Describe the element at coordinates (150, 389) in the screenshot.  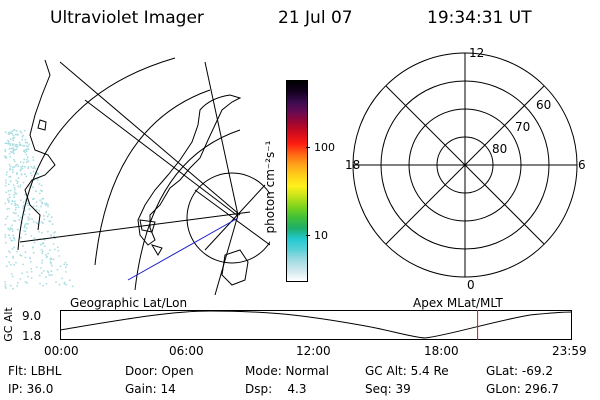
I see `gain-readout: Gain: 14` at that location.